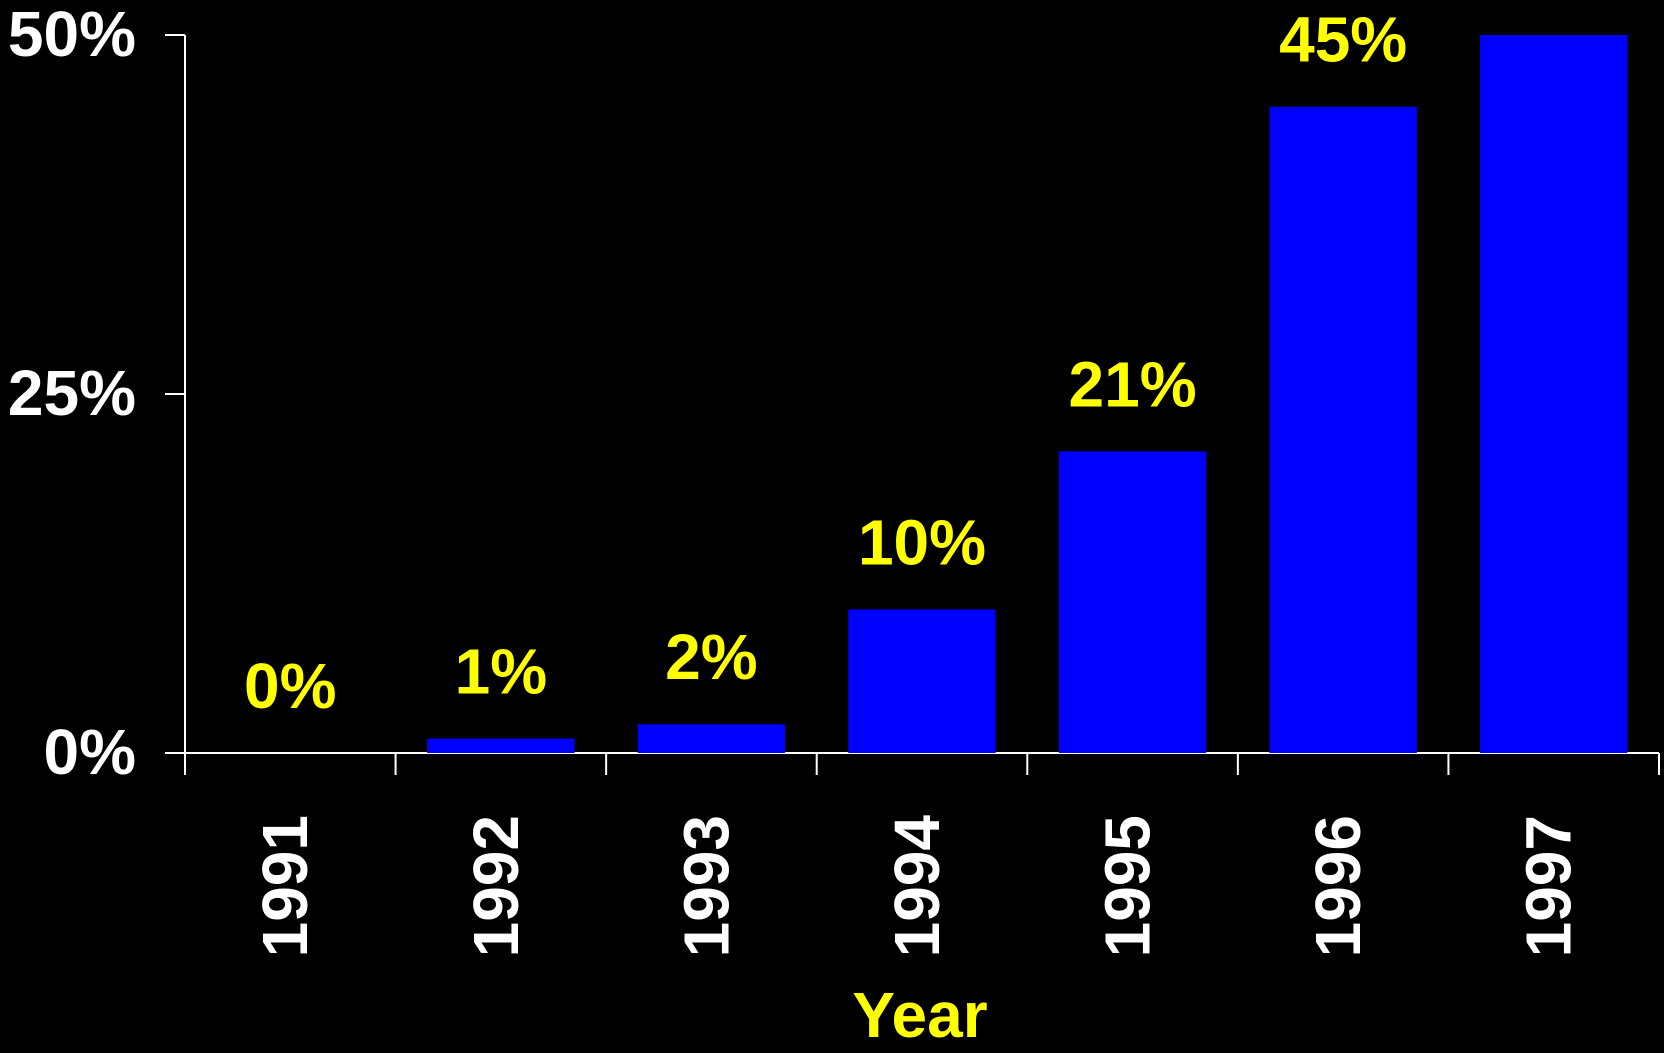  I want to click on y-tick-label: 0%, so click(90, 752).